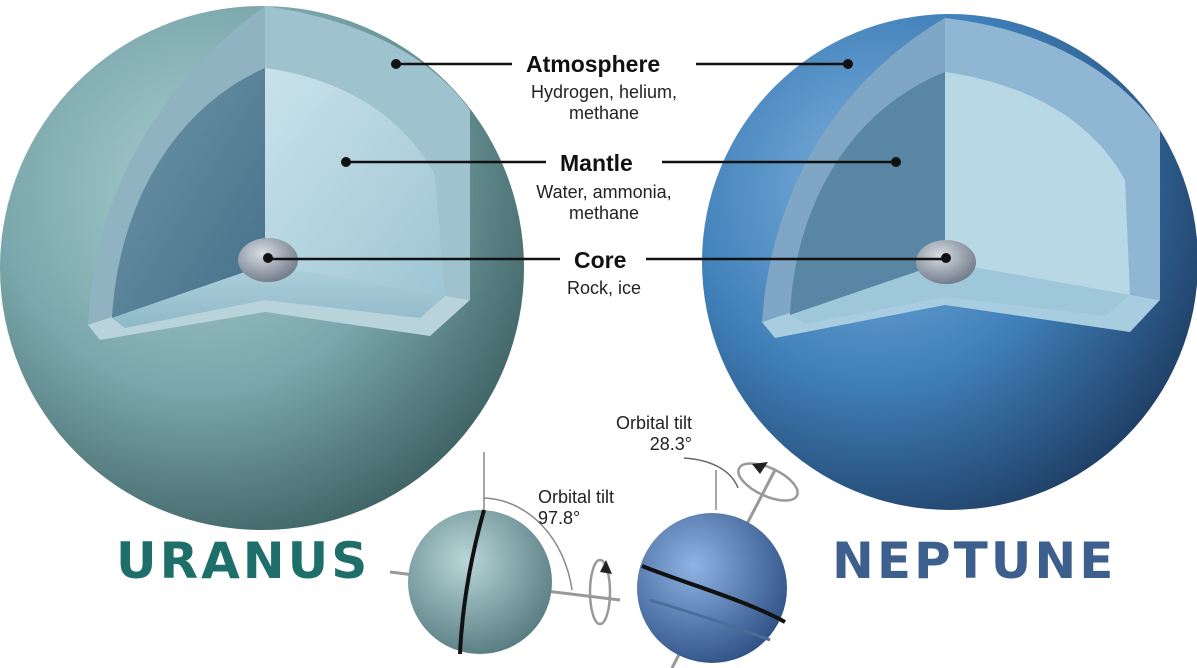  Describe the element at coordinates (974, 561) in the screenshot. I see `neptune-name: NEPTUNE` at that location.